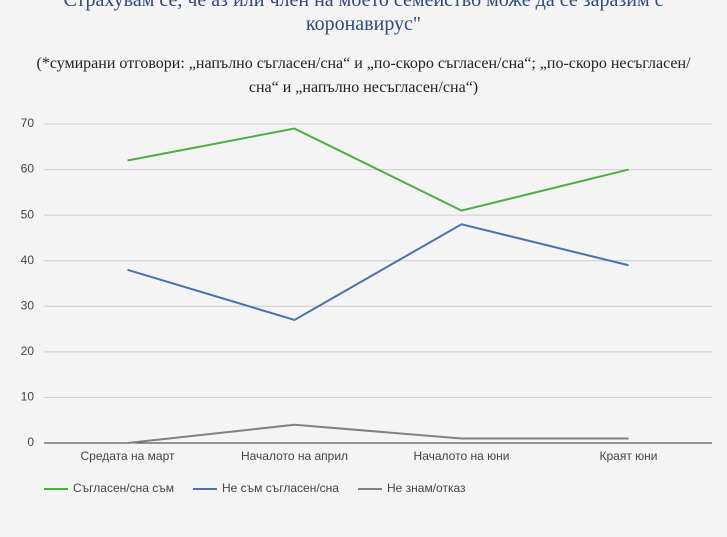 The width and height of the screenshot is (727, 537). Describe the element at coordinates (629, 456) in the screenshot. I see `x-tick-label: Краят юни` at that location.